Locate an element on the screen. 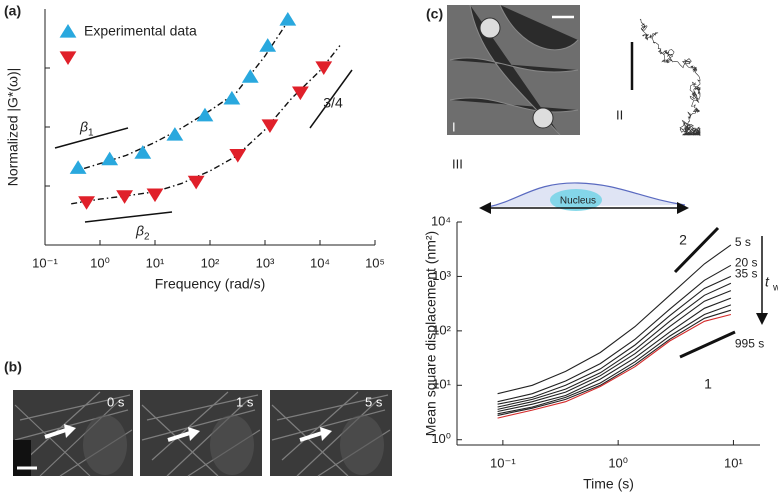  annotation: 2 is located at coordinates (683, 240).